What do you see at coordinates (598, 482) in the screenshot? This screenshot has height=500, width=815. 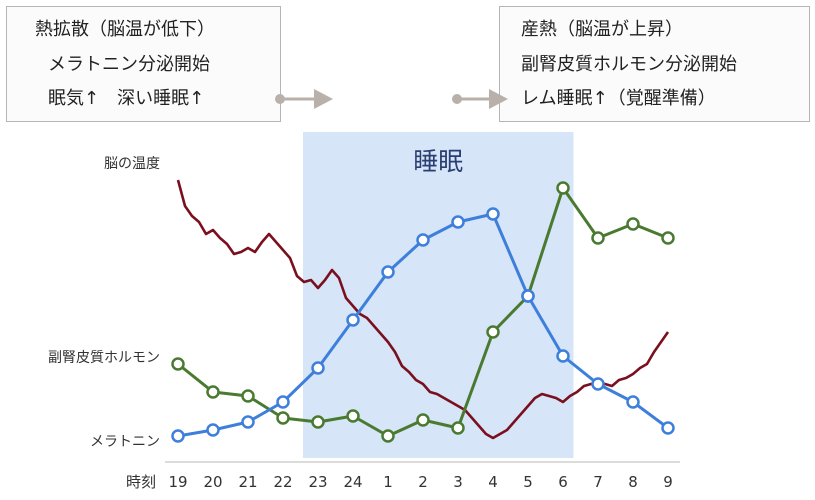 I see `x-tick-label: 7` at bounding box center [598, 482].